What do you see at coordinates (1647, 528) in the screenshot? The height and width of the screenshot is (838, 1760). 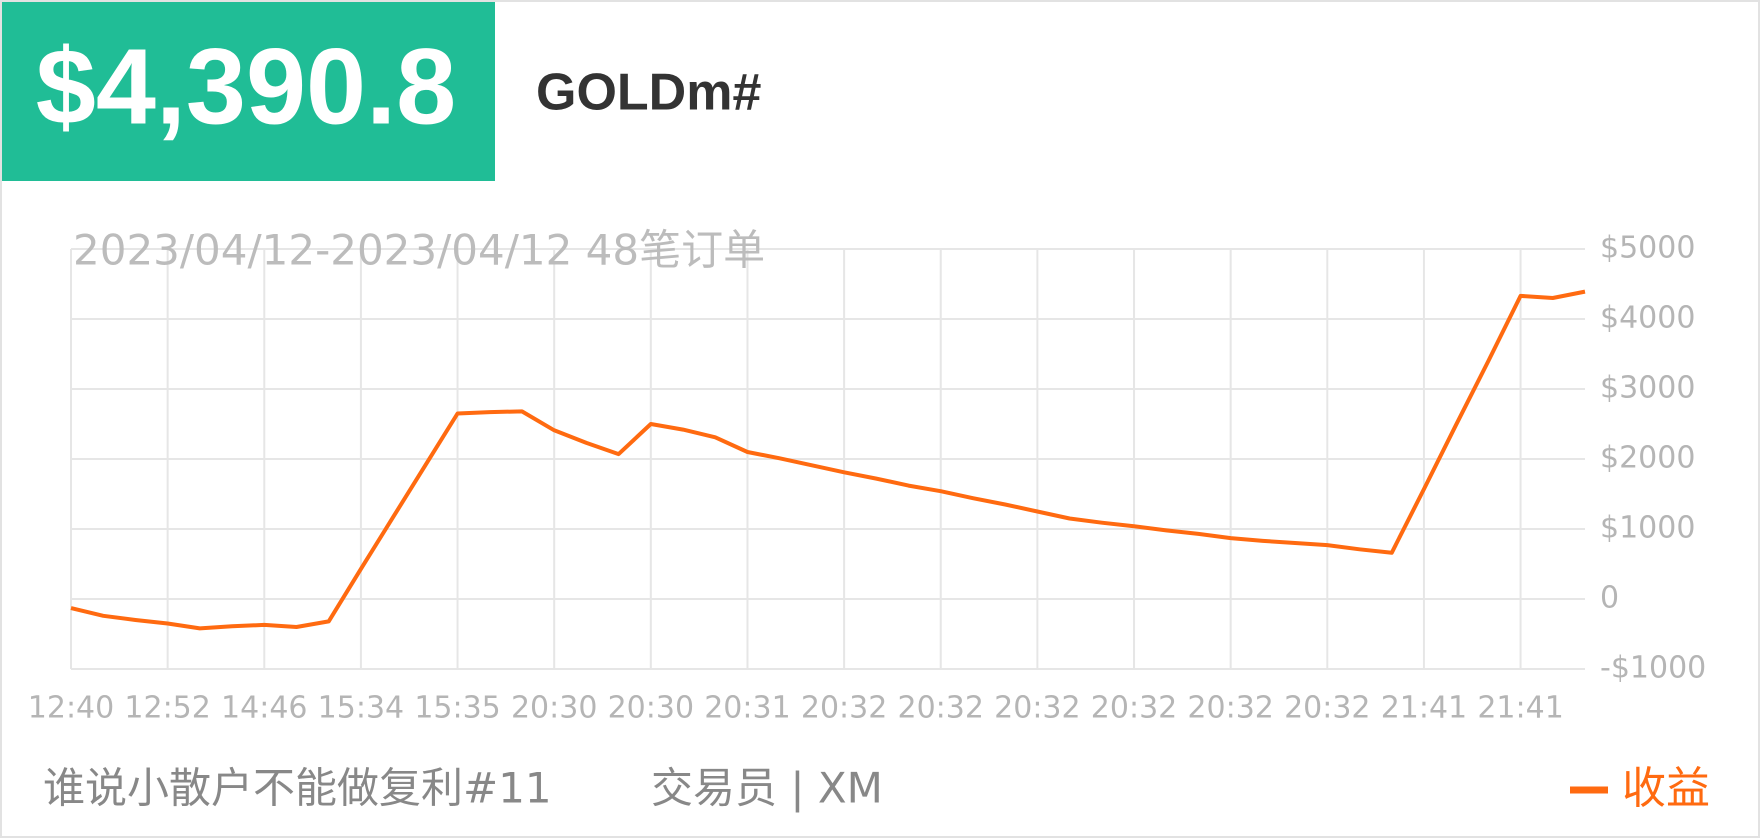 I see `y-tick-label: $1000` at bounding box center [1647, 528].